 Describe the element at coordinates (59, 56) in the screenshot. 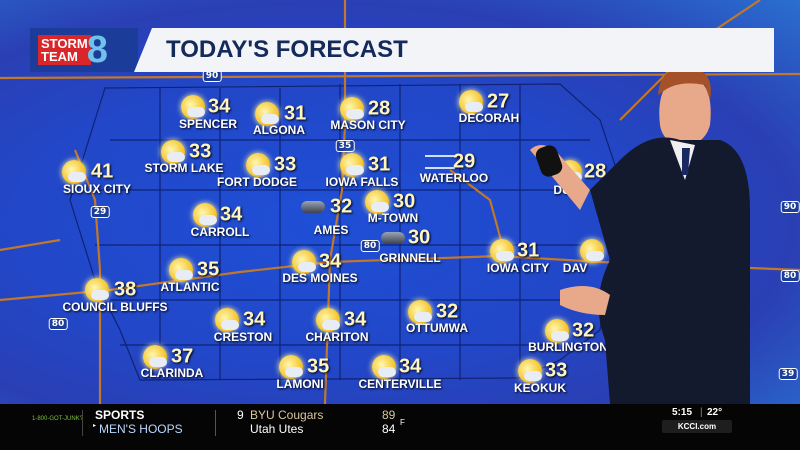

I see `logo-line2: TEAM` at that location.